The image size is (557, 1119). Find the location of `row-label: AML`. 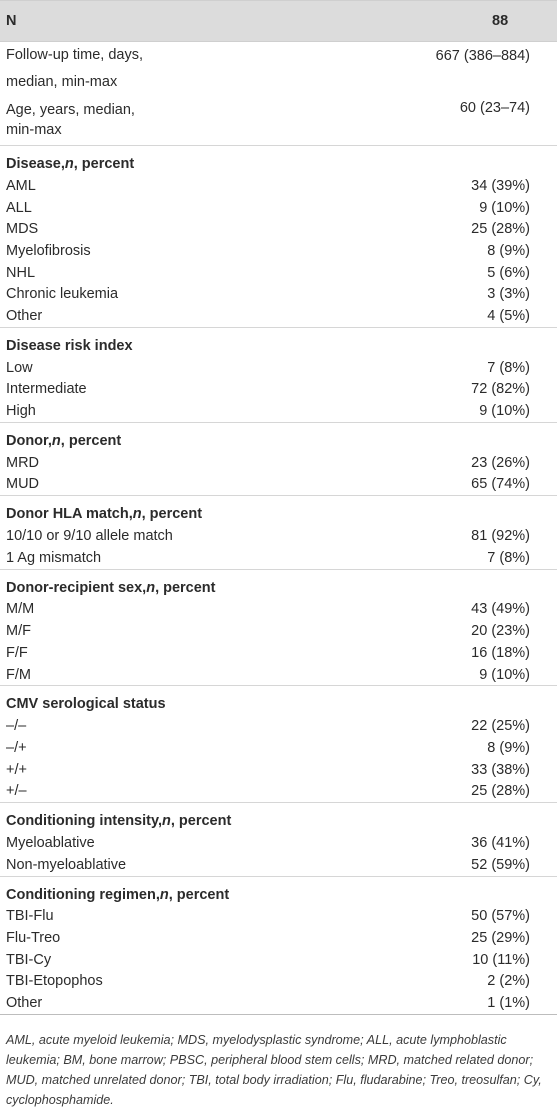

row-label: AML is located at coordinates (21, 185).